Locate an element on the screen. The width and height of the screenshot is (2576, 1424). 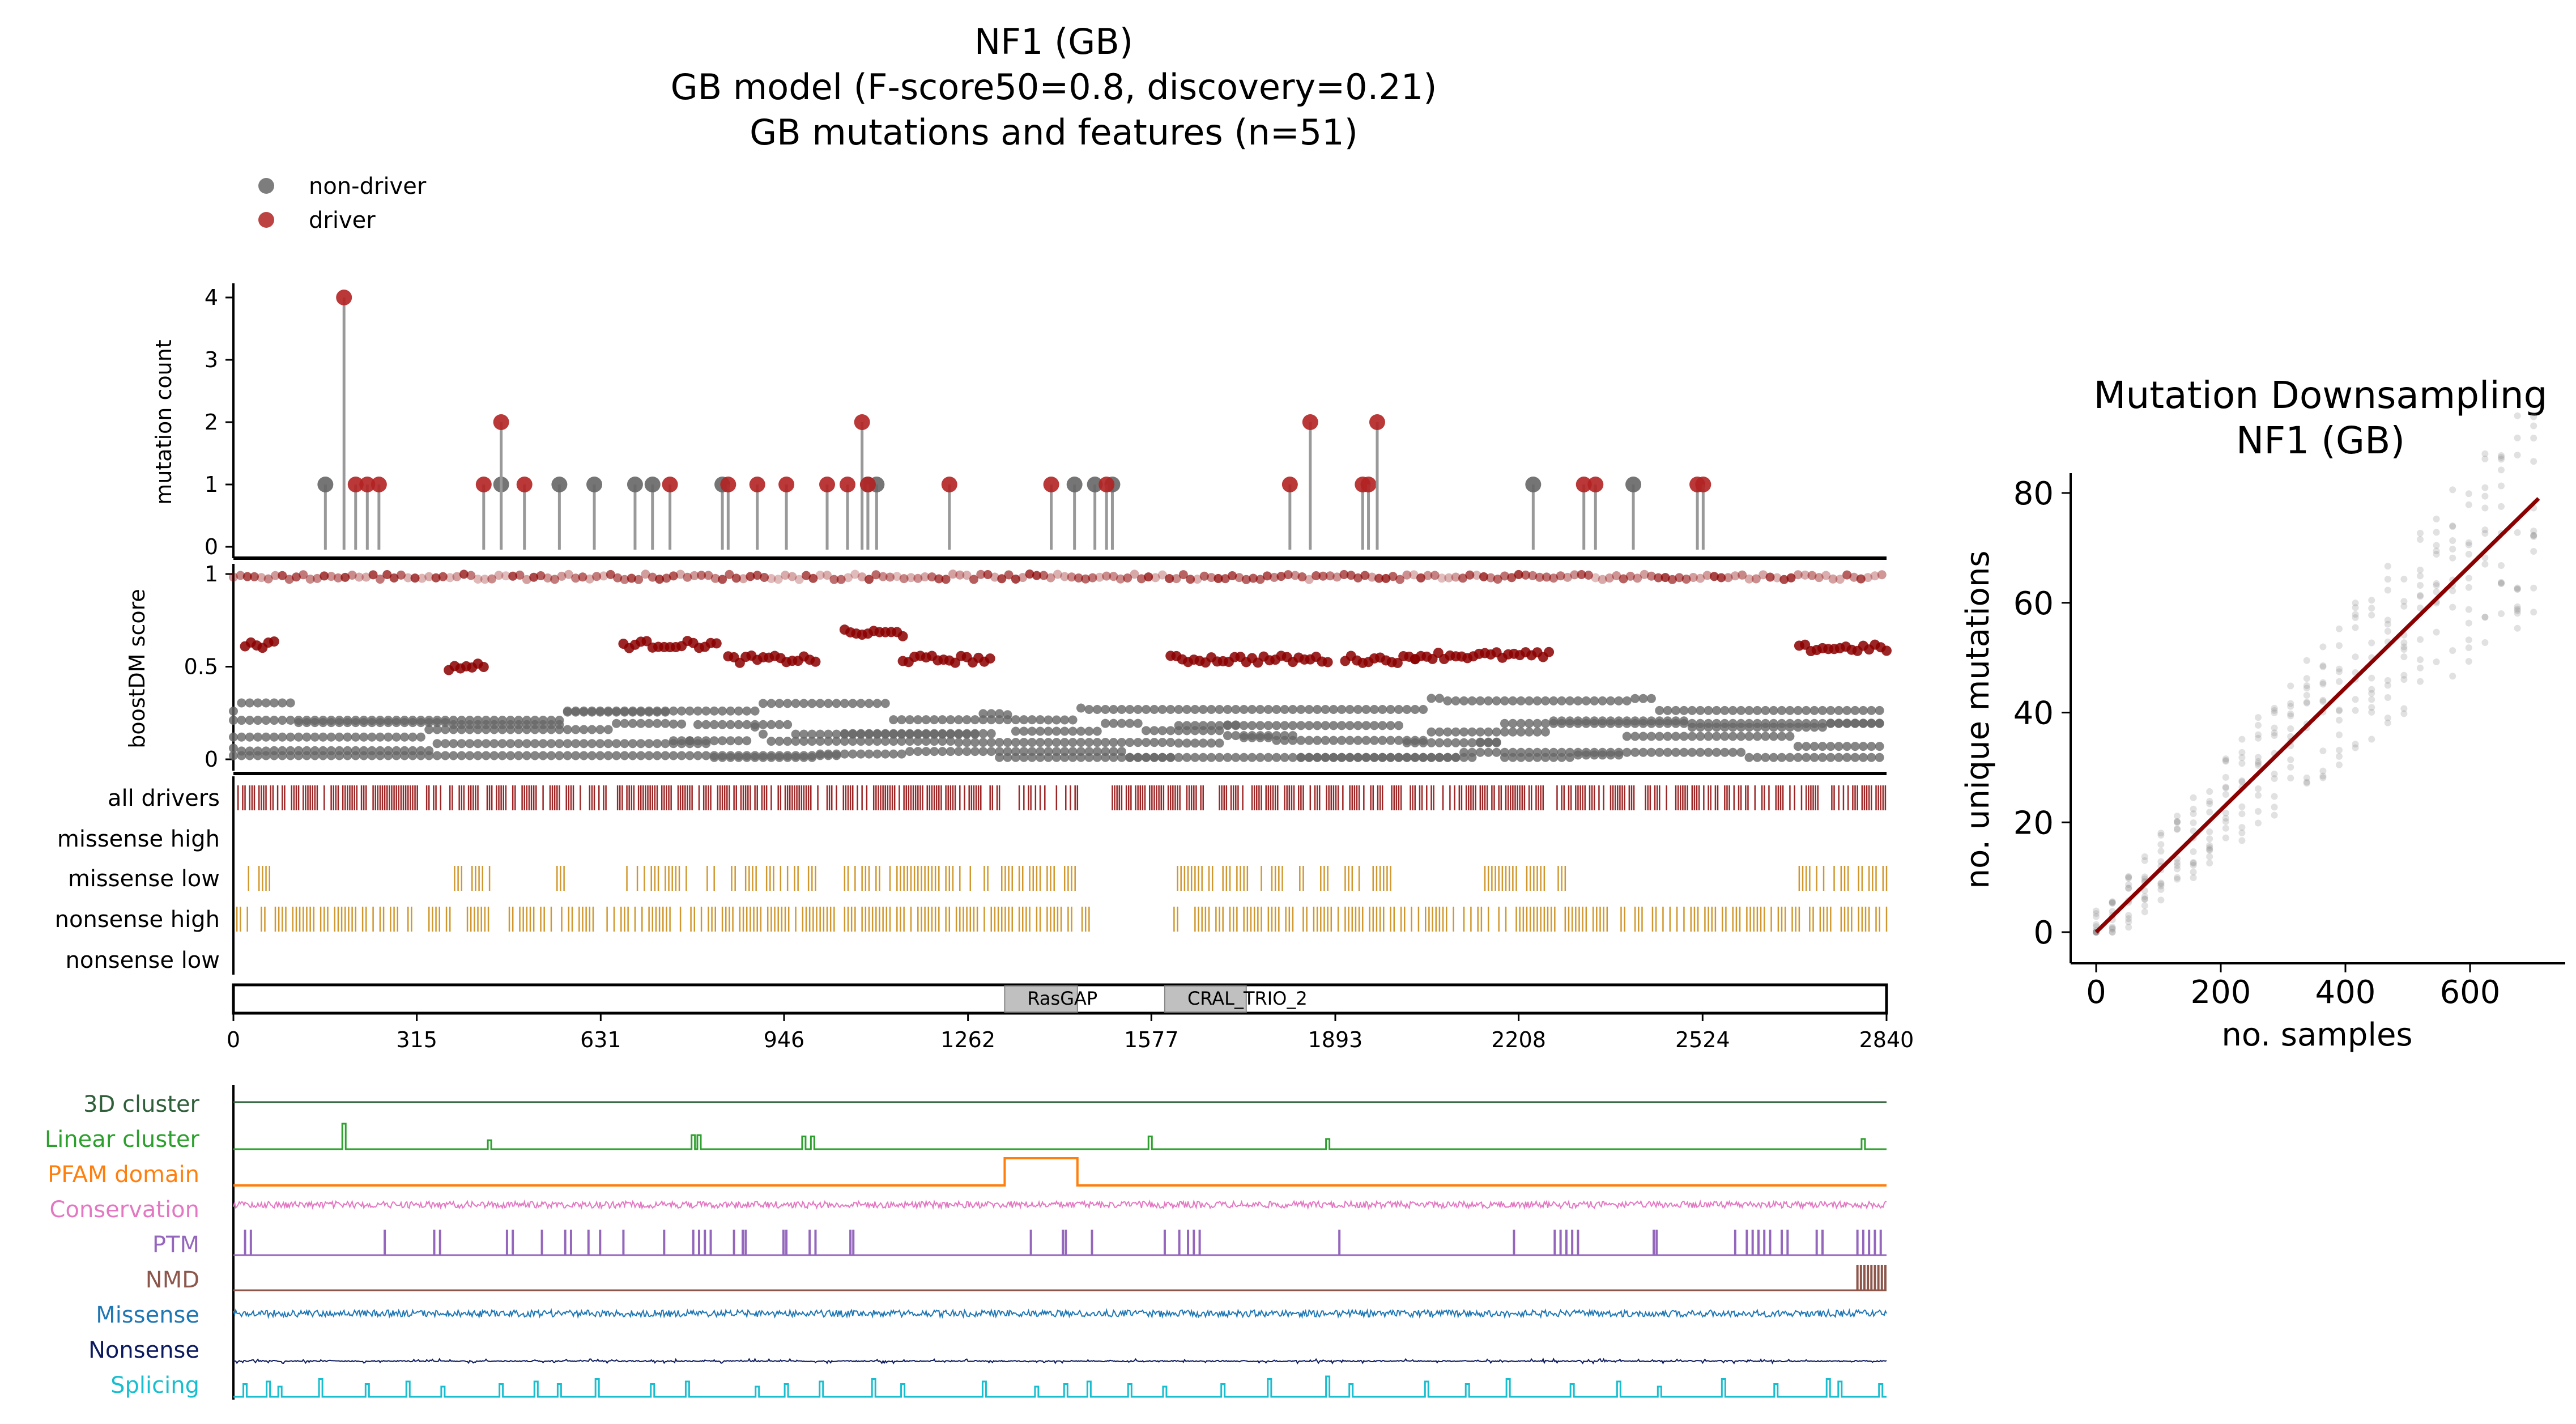
feature-track-label: PTM is located at coordinates (175, 1245).